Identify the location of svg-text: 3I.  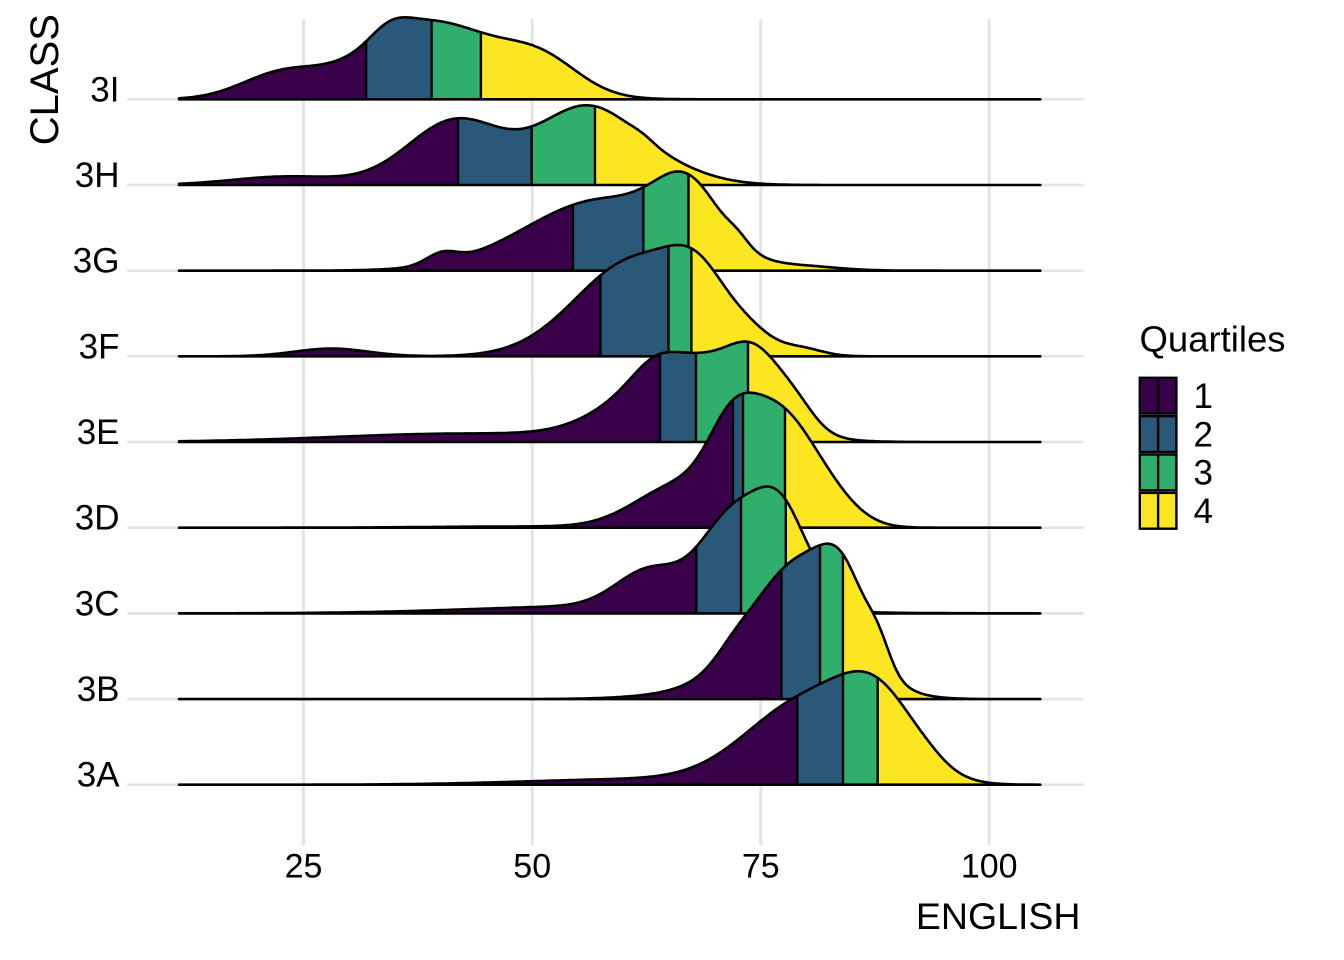
(104, 89).